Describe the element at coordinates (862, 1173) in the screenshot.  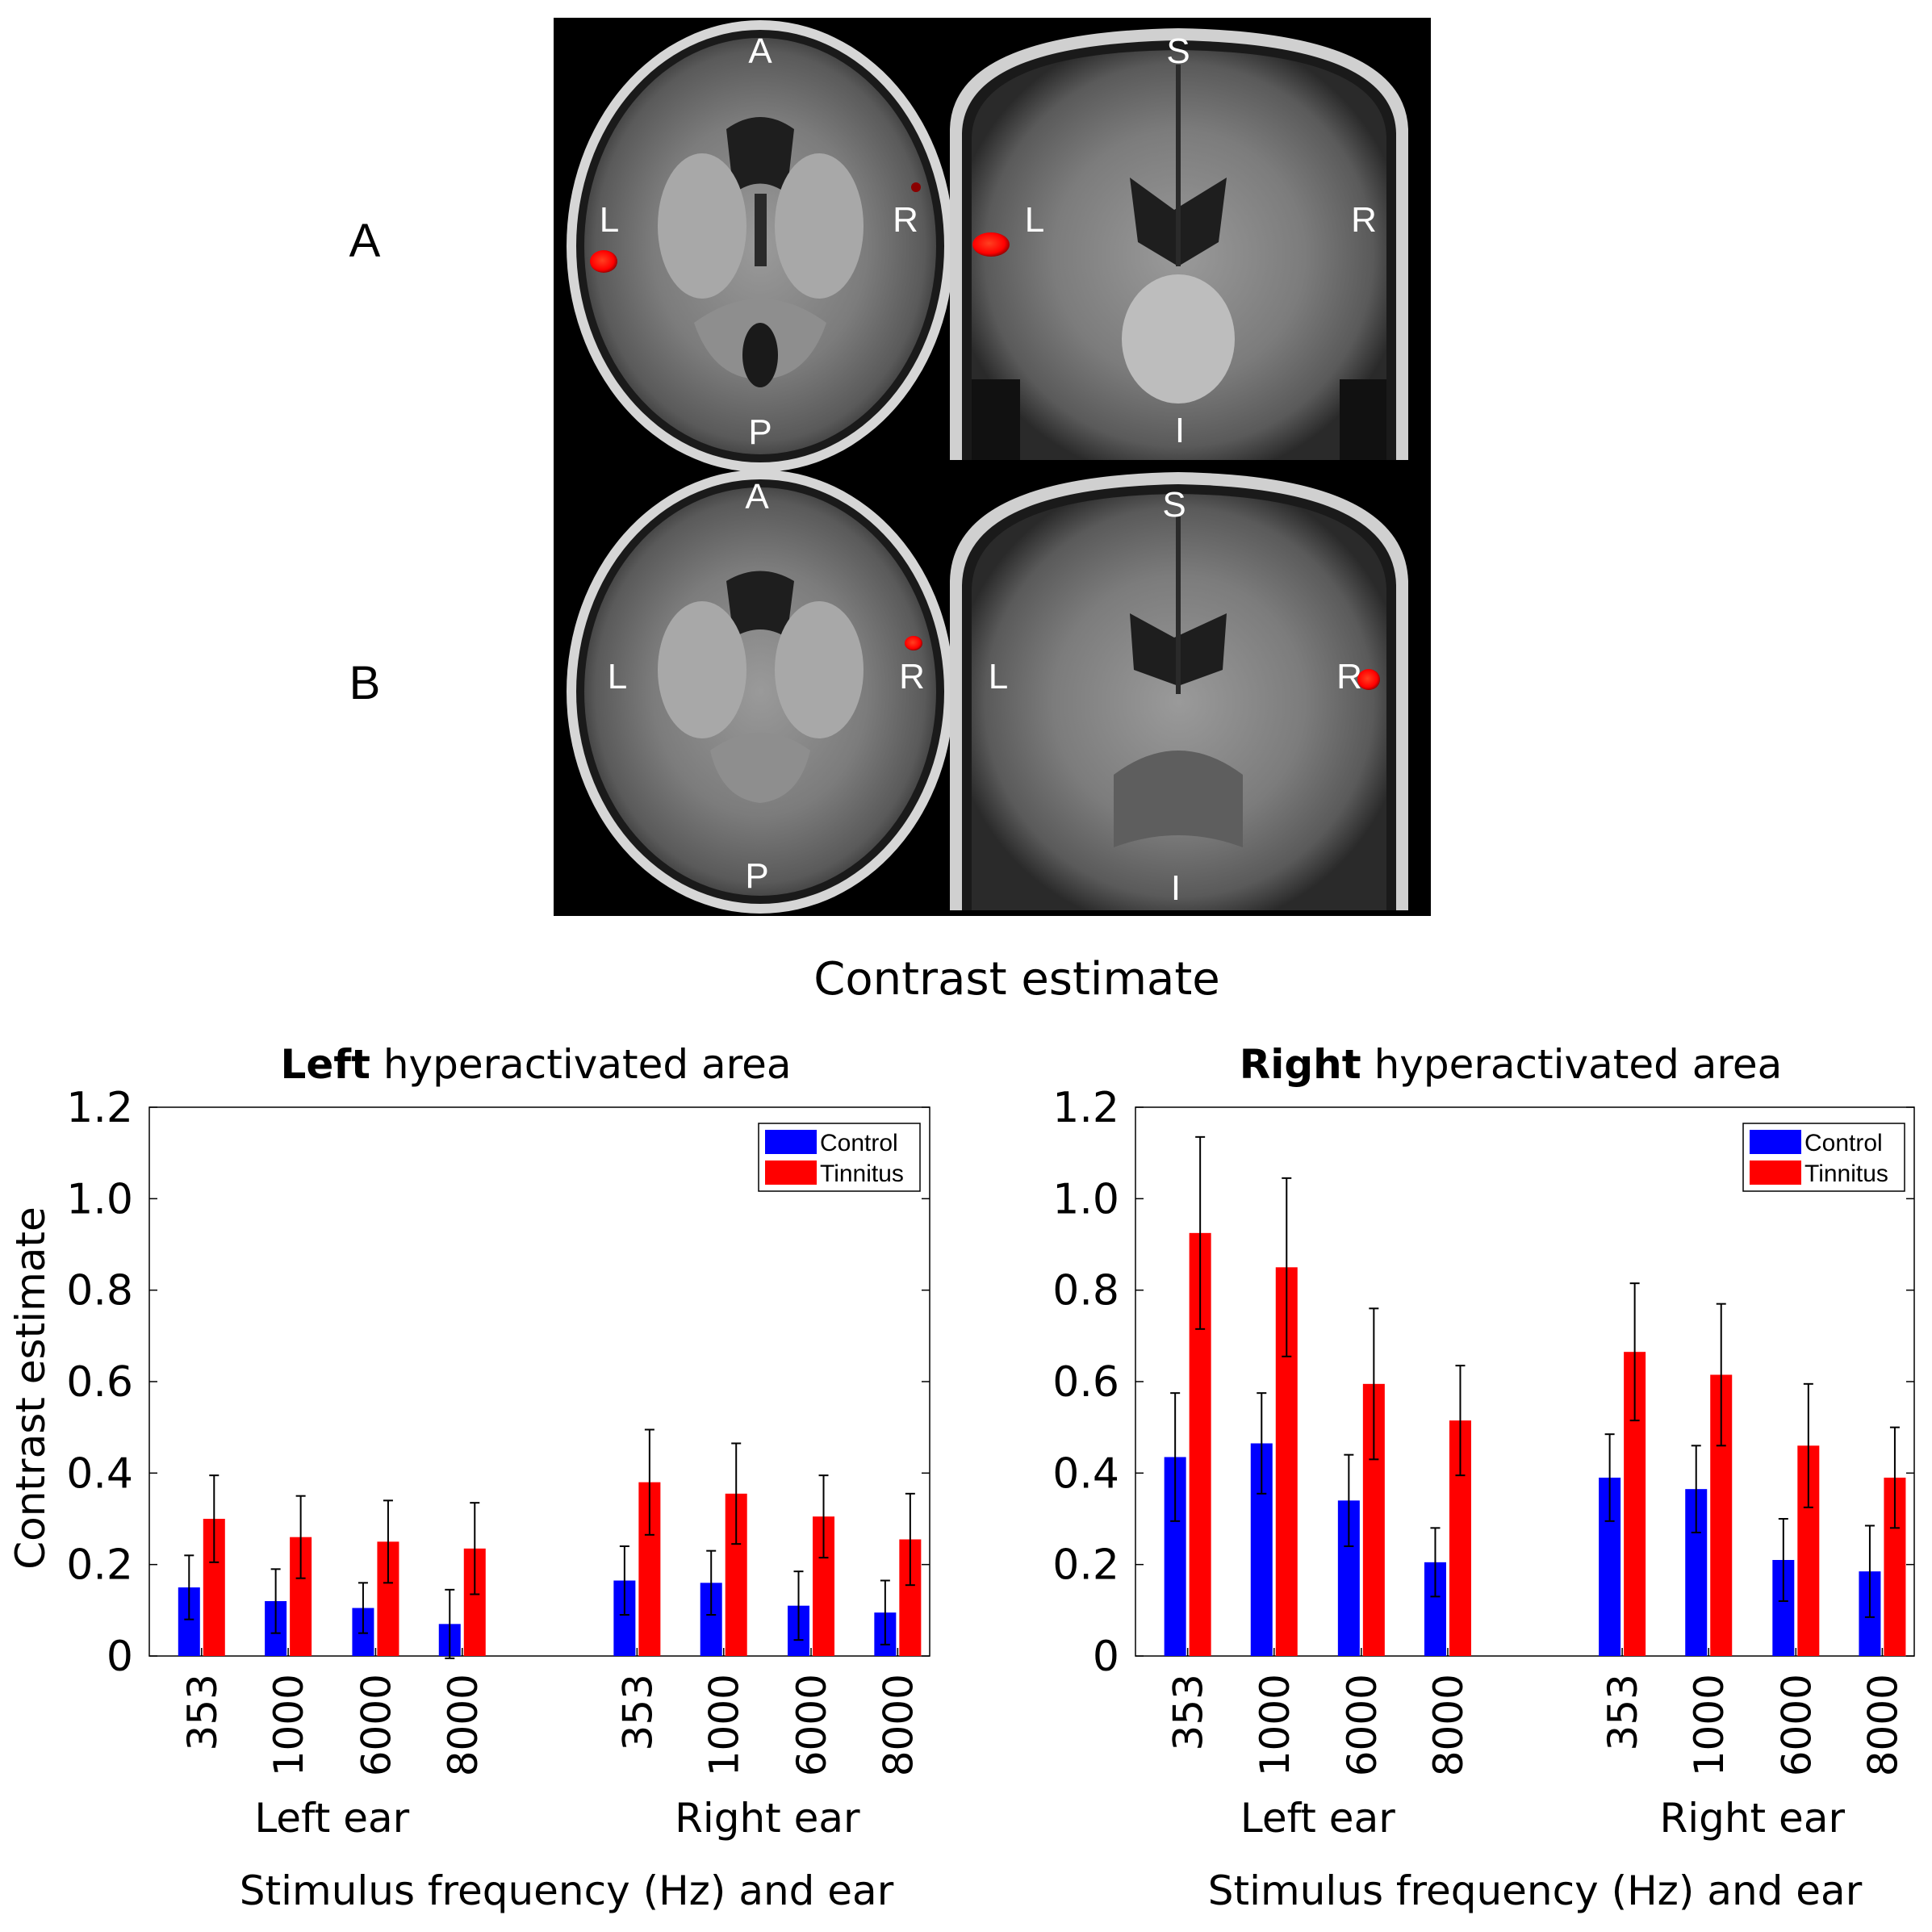
I see `left-legend-label-tinnitus: Tinnitus` at that location.